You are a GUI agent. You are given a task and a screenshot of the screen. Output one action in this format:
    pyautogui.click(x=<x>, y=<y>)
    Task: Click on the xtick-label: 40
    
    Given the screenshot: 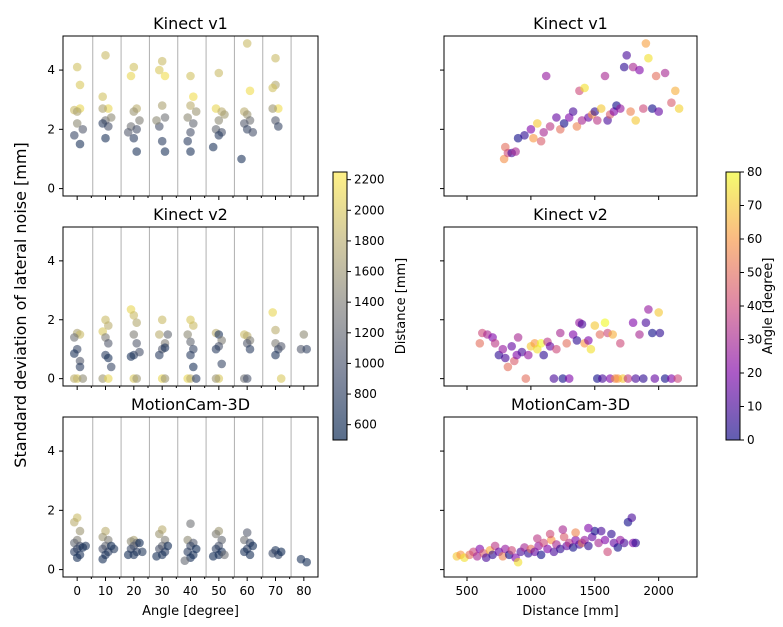 What is the action you would take?
    pyautogui.click(x=190, y=591)
    